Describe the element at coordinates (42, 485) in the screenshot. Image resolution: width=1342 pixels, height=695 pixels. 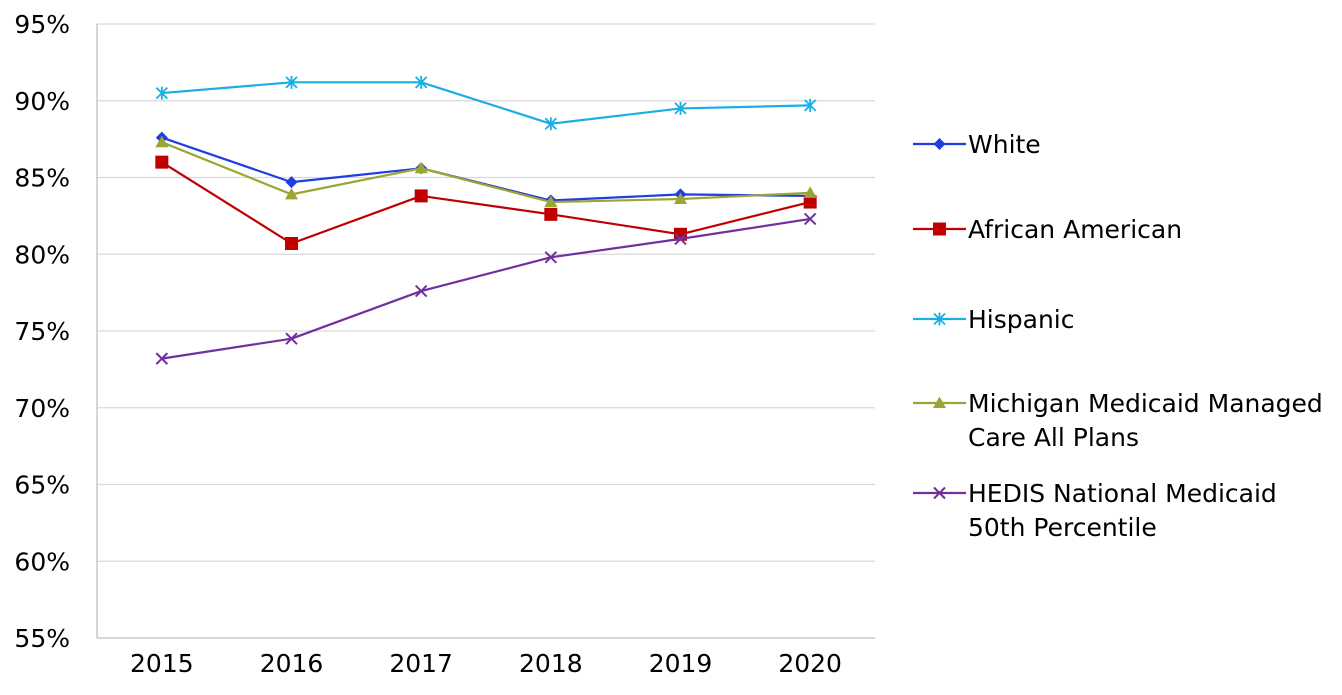
I see `y-tick-label: 65%` at that location.